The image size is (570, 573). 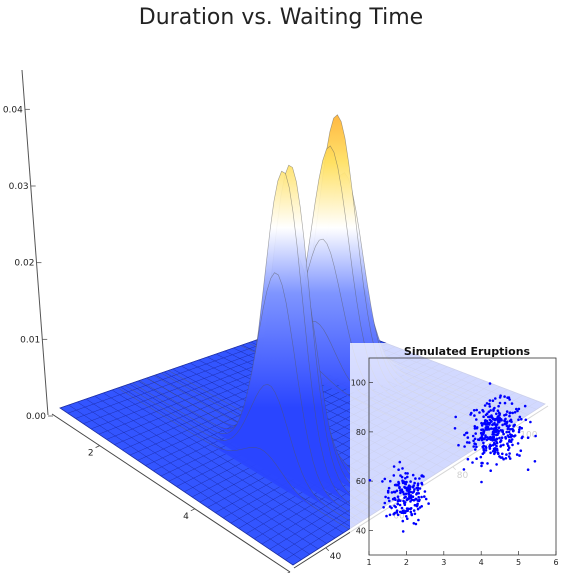 I want to click on inset-x-tick-label: 5, so click(x=518, y=562).